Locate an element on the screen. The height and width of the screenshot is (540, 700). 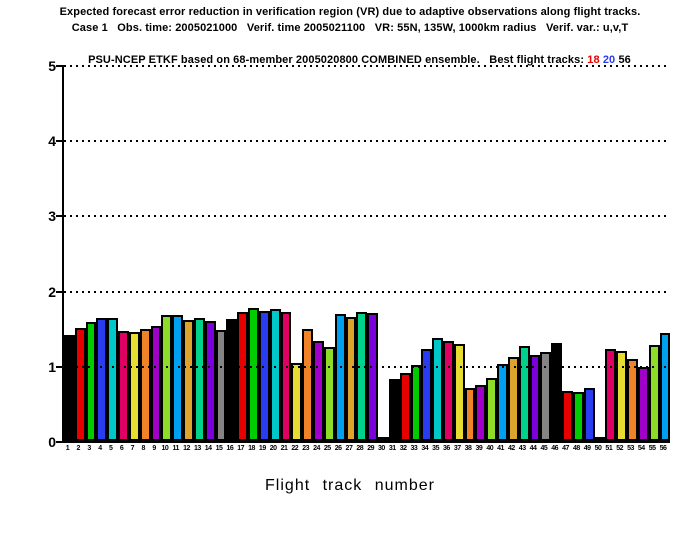
x-tick-label-30: 30 is located at coordinates (381, 448).